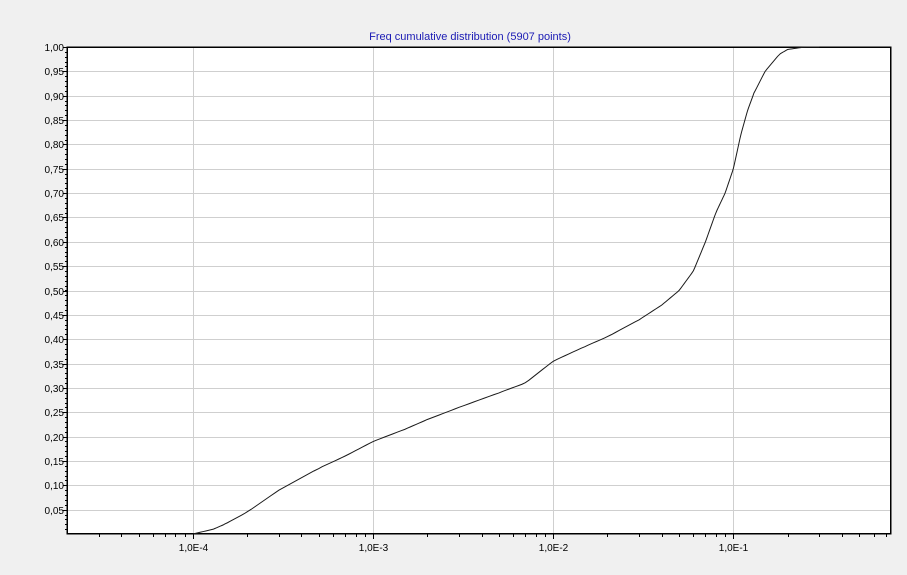 This screenshot has width=907, height=575. What do you see at coordinates (55, 511) in the screenshot?
I see `y-tick-label: 0,05` at bounding box center [55, 511].